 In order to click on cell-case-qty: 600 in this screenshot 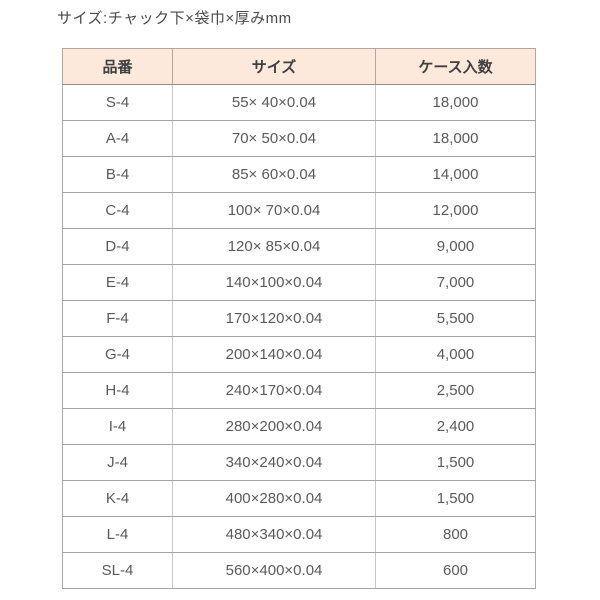, I will do `click(455, 570)`.